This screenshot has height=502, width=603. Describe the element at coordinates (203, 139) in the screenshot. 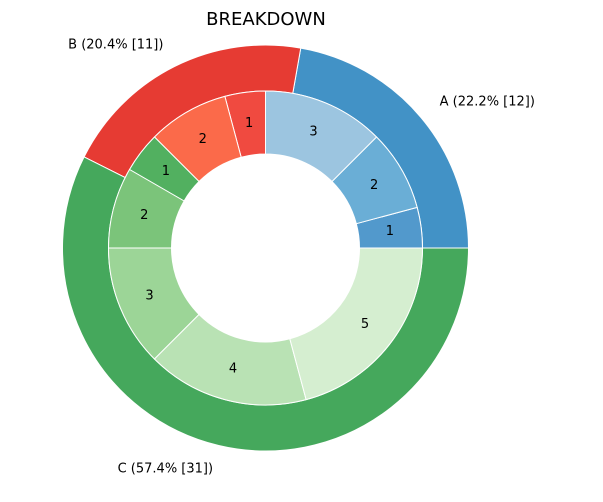

I see `inner-label-b-2: 2` at that location.